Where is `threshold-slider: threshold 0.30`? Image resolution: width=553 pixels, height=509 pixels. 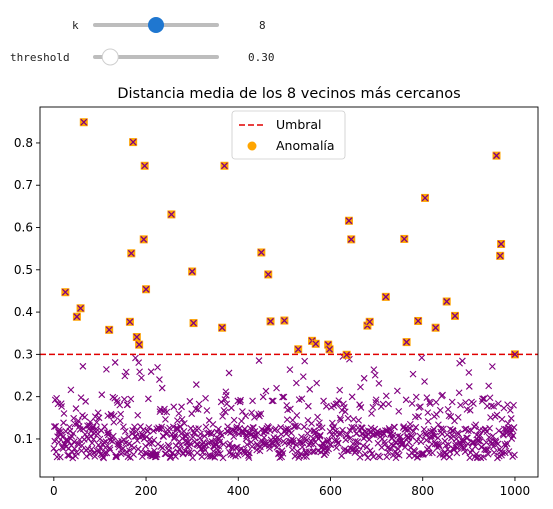
threshold-slider: threshold 0.30 is located at coordinates (142, 57).